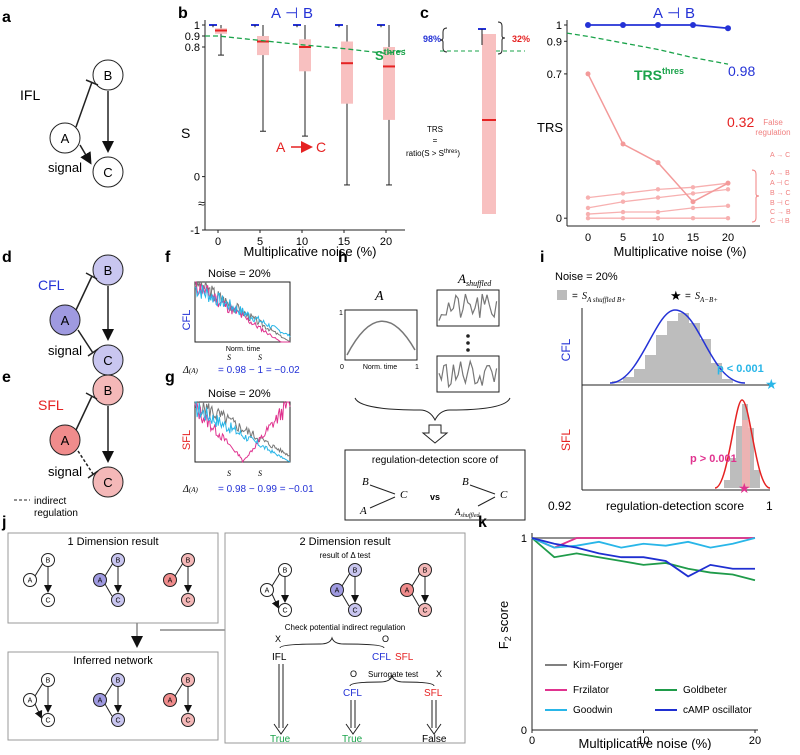  What do you see at coordinates (3, 522) in the screenshot?
I see `panel-label-j: j` at bounding box center [3, 522].